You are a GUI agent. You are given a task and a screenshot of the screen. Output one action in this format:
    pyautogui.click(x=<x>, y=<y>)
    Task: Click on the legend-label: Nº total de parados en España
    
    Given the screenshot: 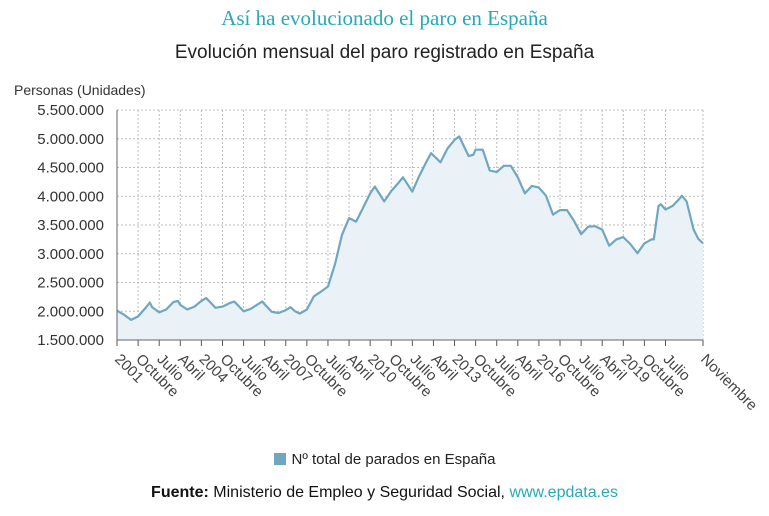 What is the action you would take?
    pyautogui.click(x=393, y=459)
    